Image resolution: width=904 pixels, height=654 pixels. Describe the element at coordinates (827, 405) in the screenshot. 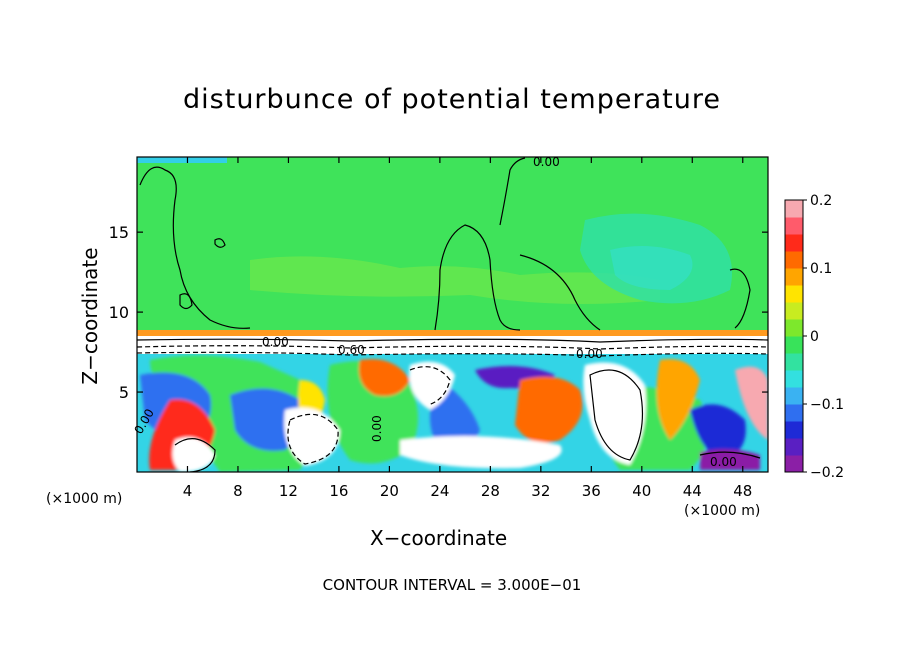

I see `colorbar-tick-label: −0.1` at that location.